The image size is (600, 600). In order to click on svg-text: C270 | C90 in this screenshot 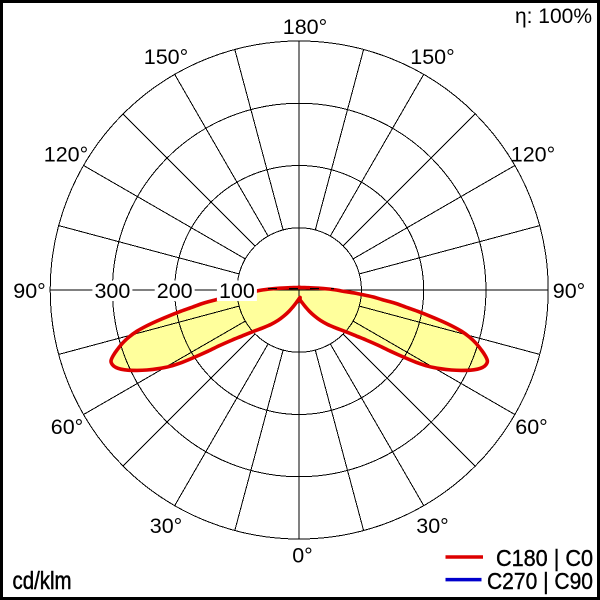, I will do `click(540, 581)`.